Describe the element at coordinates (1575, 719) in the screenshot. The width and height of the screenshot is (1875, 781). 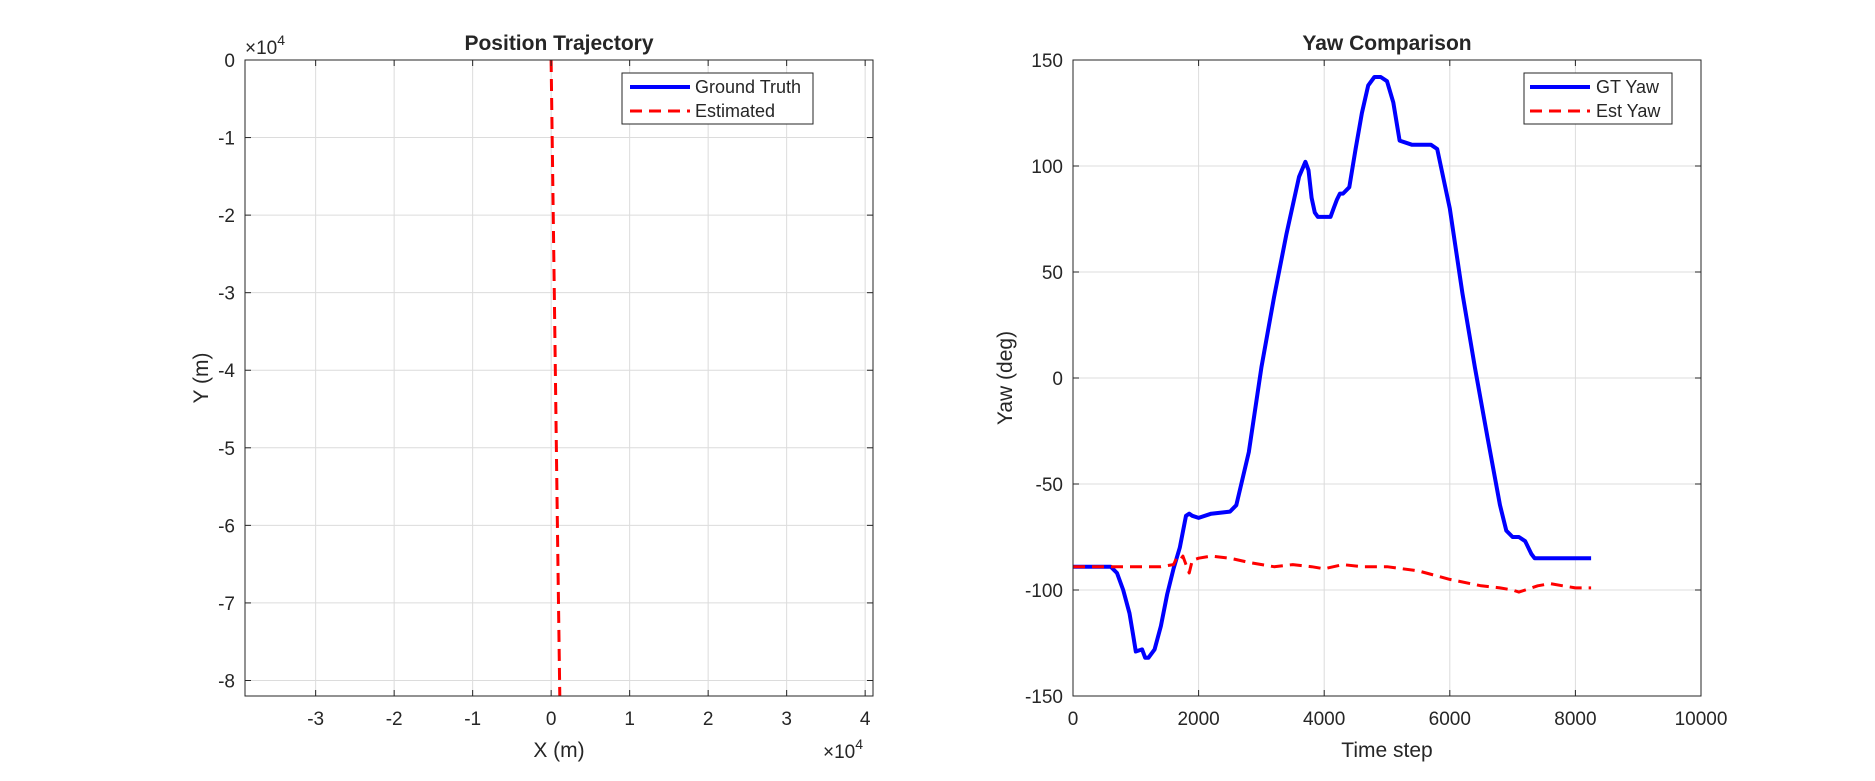
I see `plot2-xtick-label-4: 8000` at that location.